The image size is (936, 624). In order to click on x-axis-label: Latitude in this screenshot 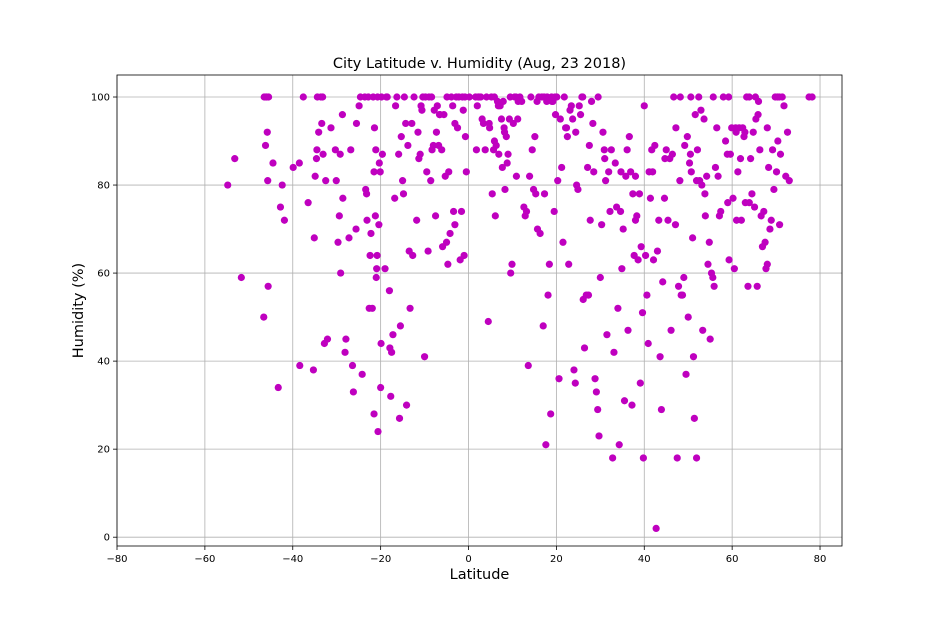, I will do `click(480, 575)`.